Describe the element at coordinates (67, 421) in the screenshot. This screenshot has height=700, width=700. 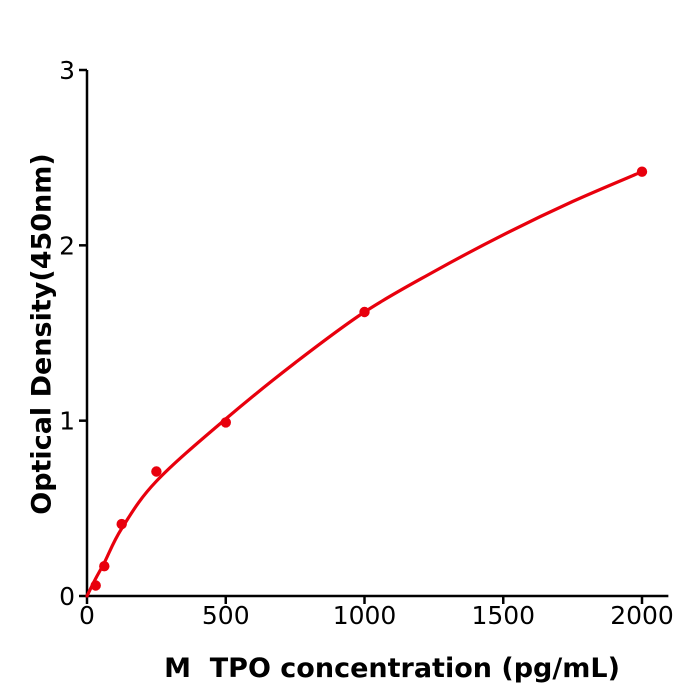
I see `y-tick-label: 1` at that location.